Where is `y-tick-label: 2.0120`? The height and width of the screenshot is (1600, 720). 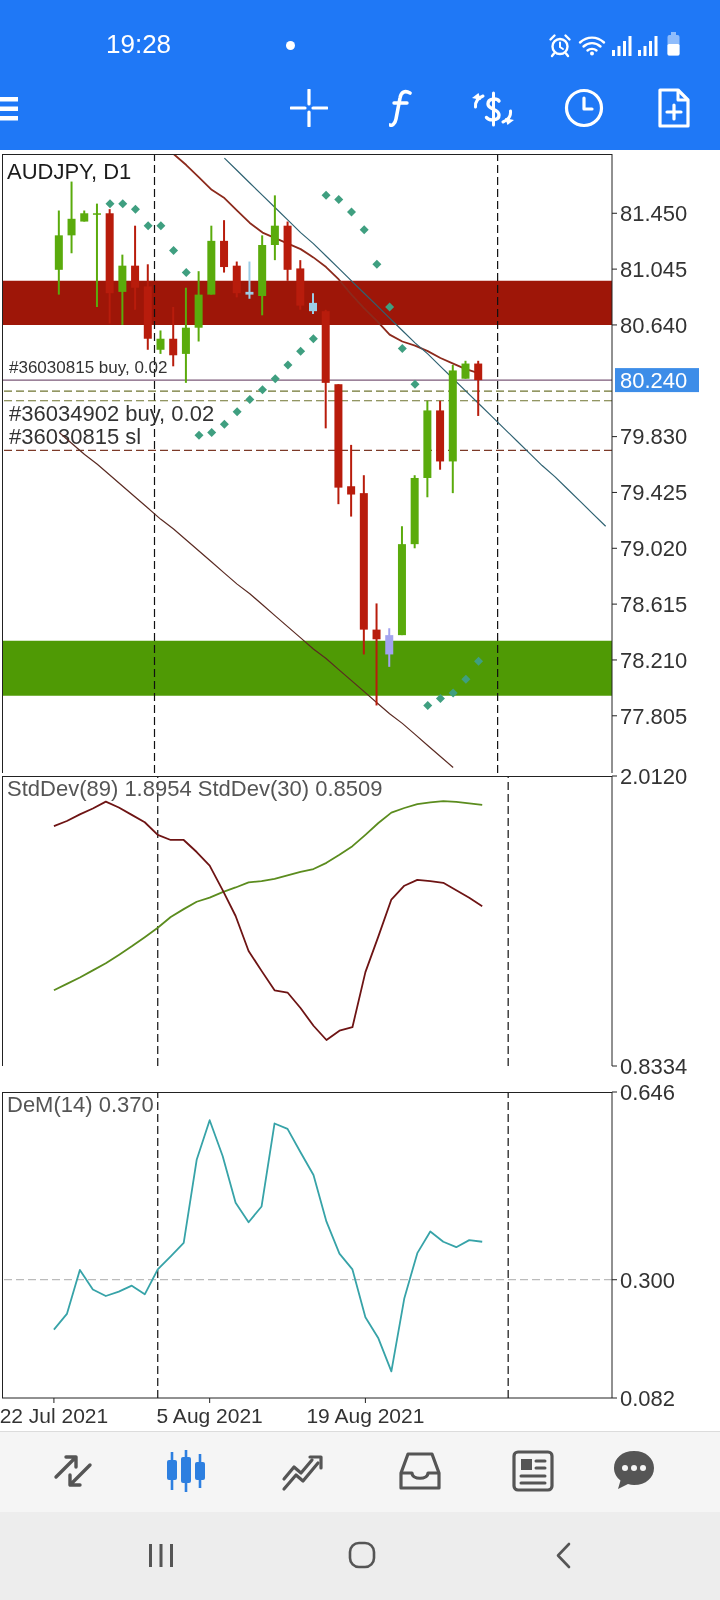
y-tick-label: 2.0120 is located at coordinates (654, 776).